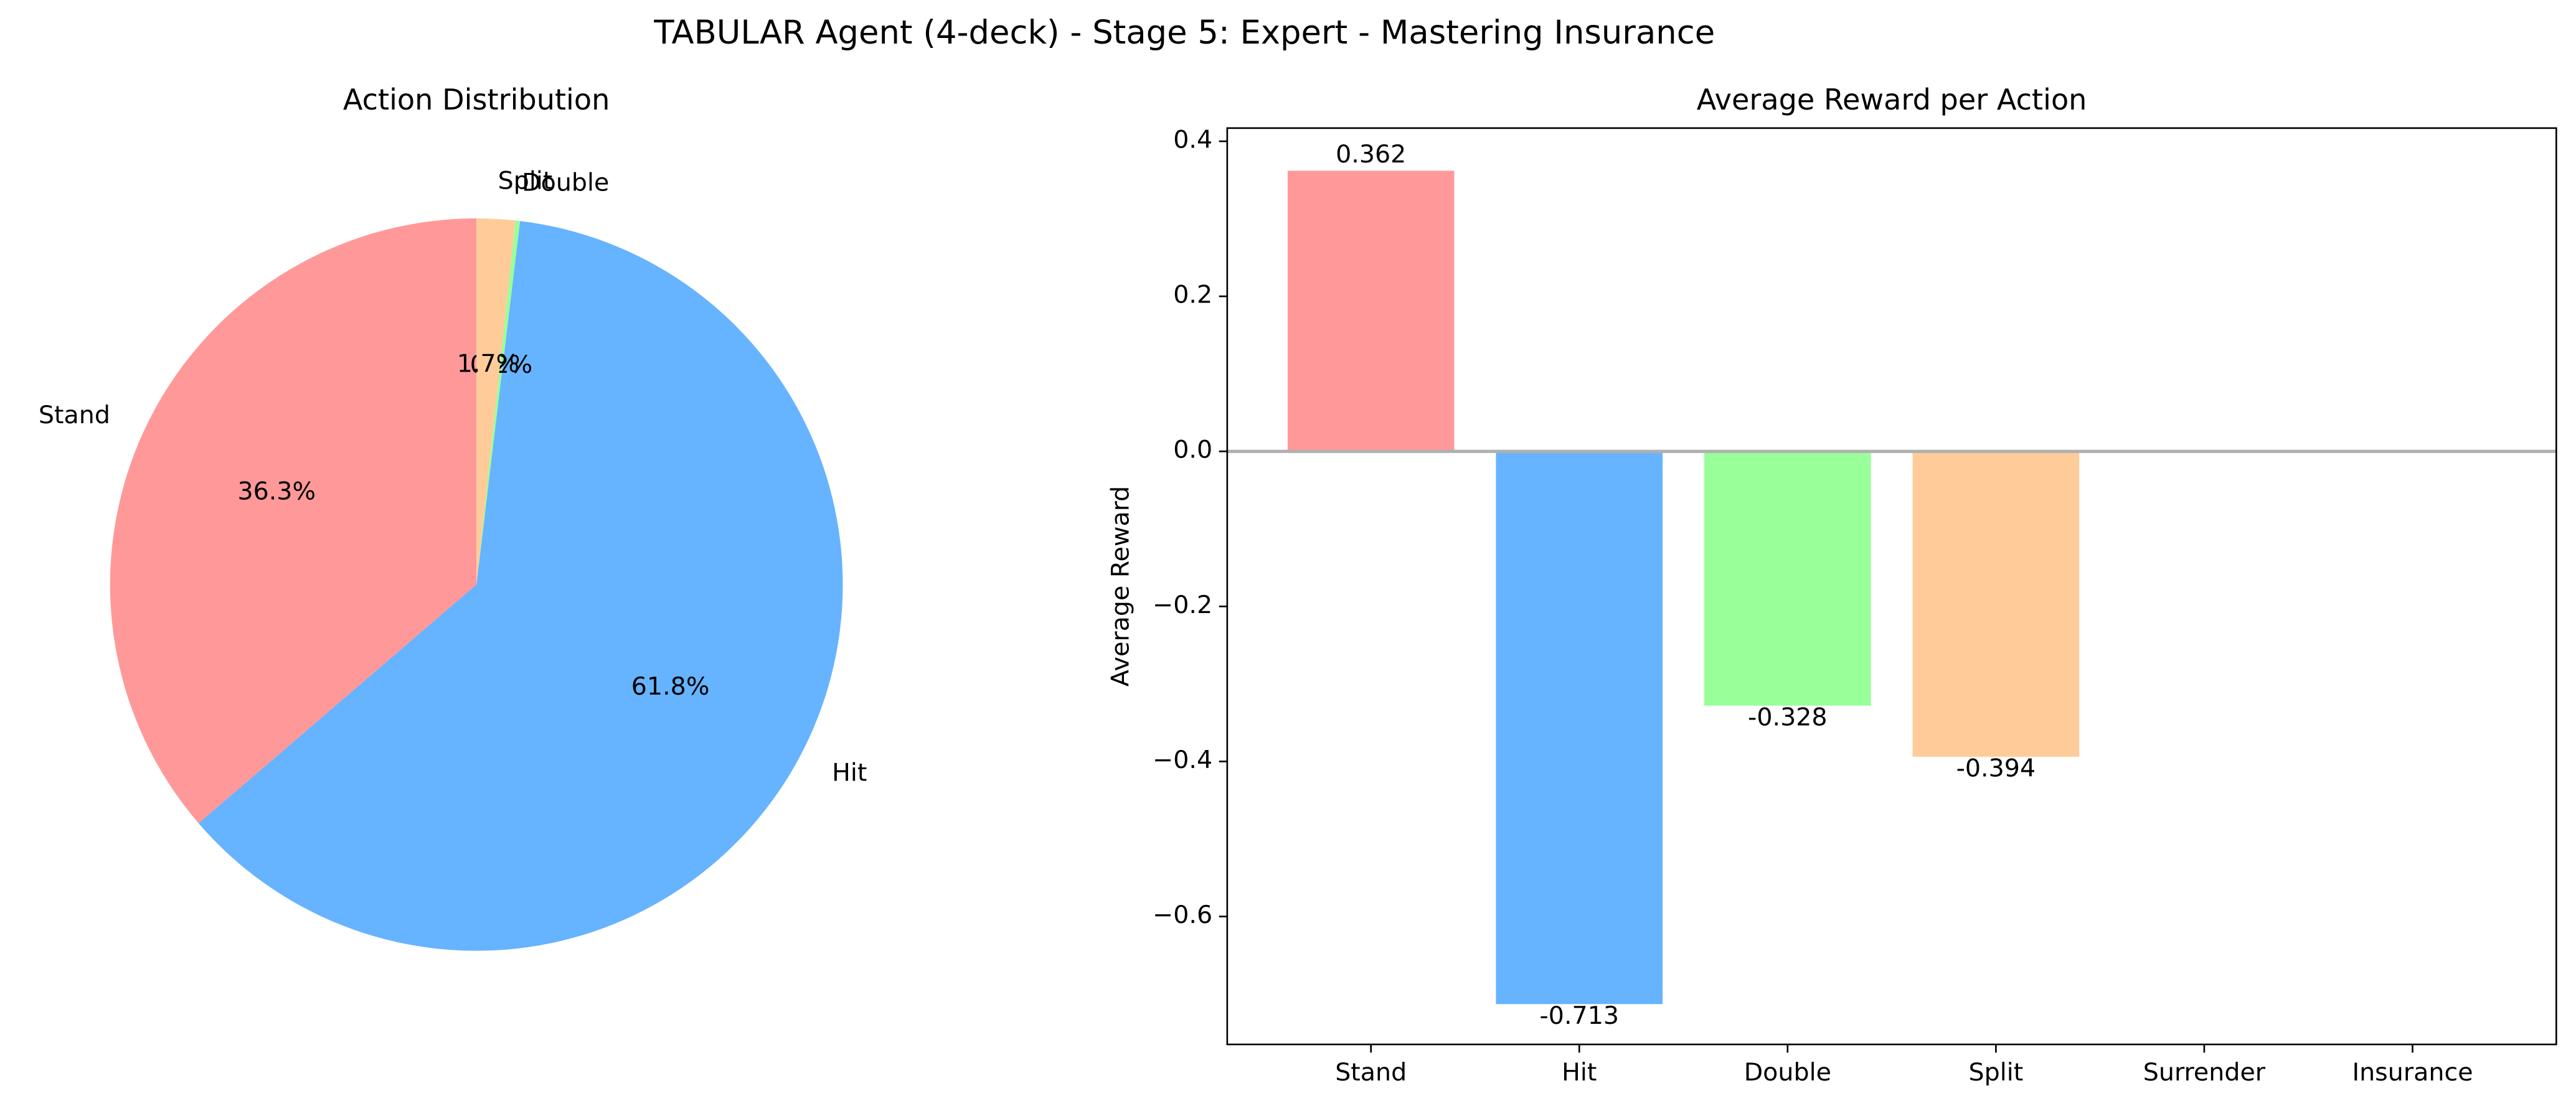 The height and width of the screenshot is (1106, 2576). Describe the element at coordinates (1579, 1072) in the screenshot. I see `x-tick-label: Hit` at that location.